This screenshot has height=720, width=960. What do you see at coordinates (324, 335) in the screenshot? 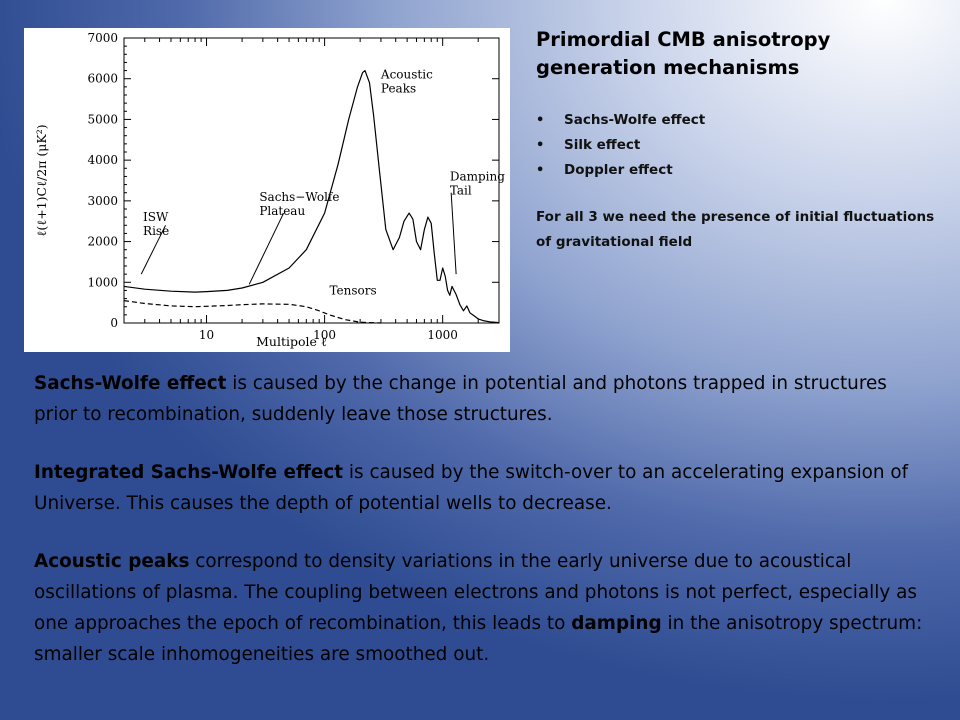
I see `x-tick-label: 100` at bounding box center [324, 335].